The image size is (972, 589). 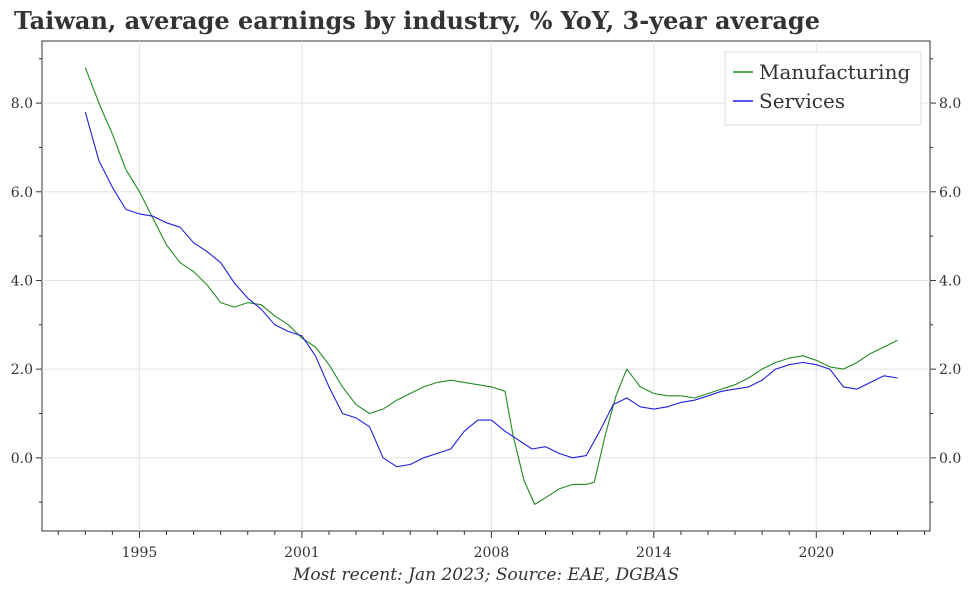 I want to click on legend-box, so click(x=823, y=88).